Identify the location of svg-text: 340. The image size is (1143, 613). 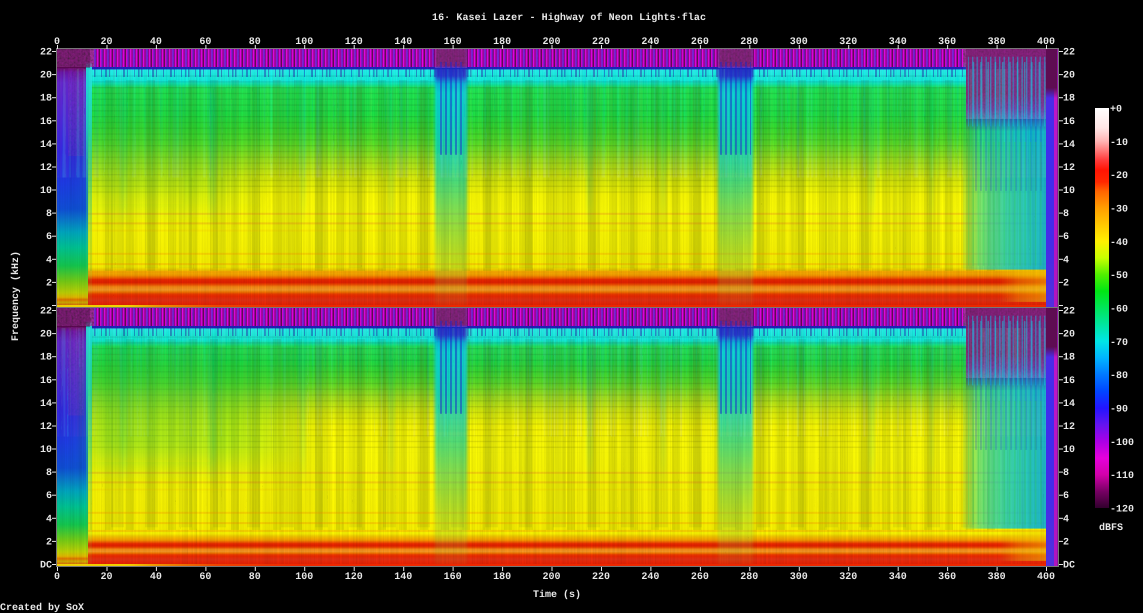
(898, 577).